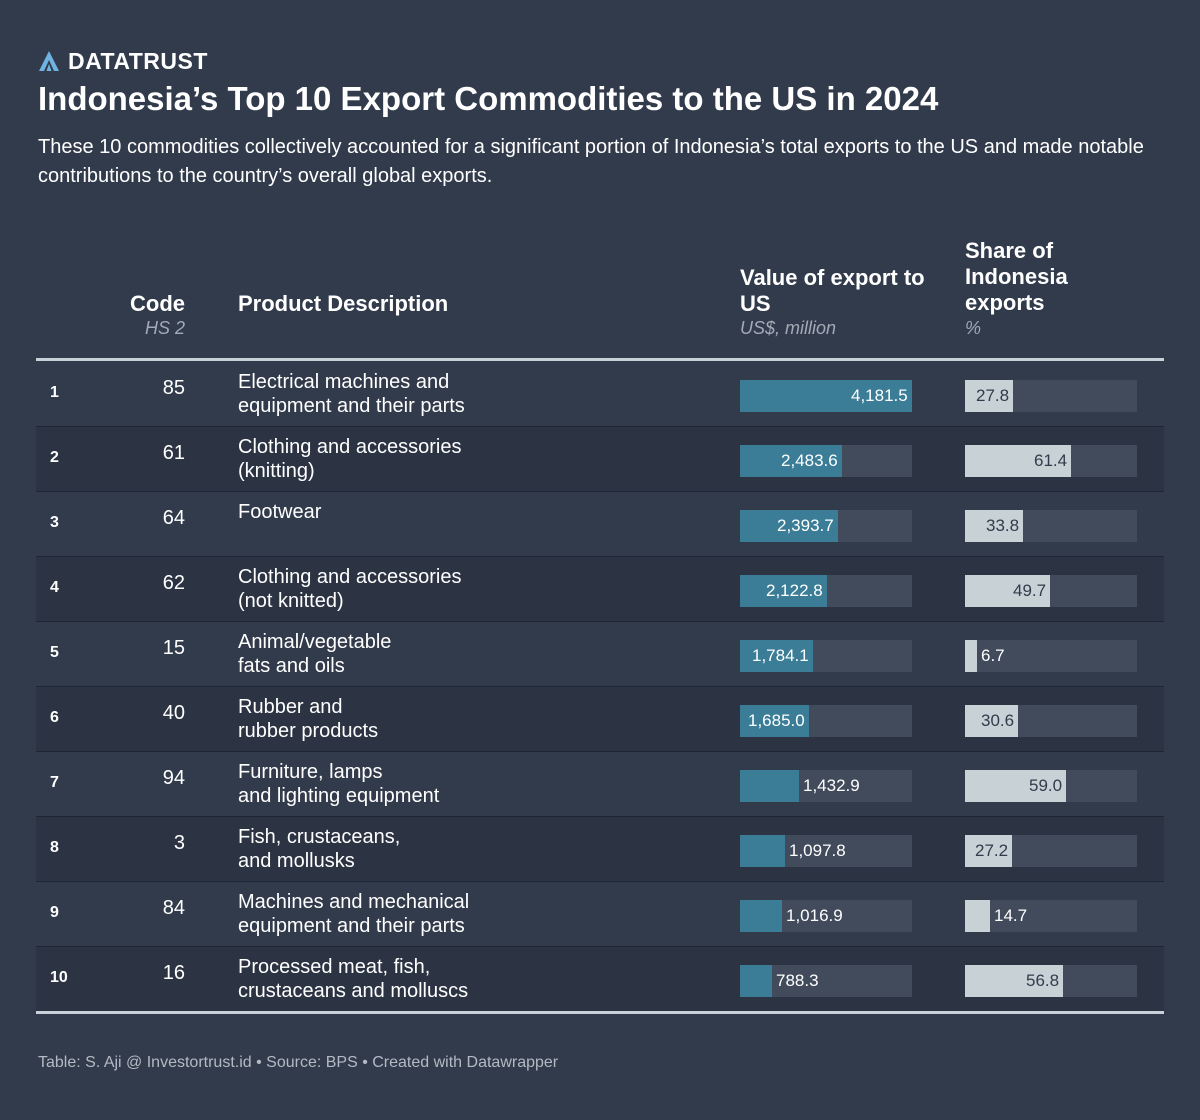 This screenshot has height=1120, width=1200. Describe the element at coordinates (179, 843) in the screenshot. I see `row-code: 3` at that location.